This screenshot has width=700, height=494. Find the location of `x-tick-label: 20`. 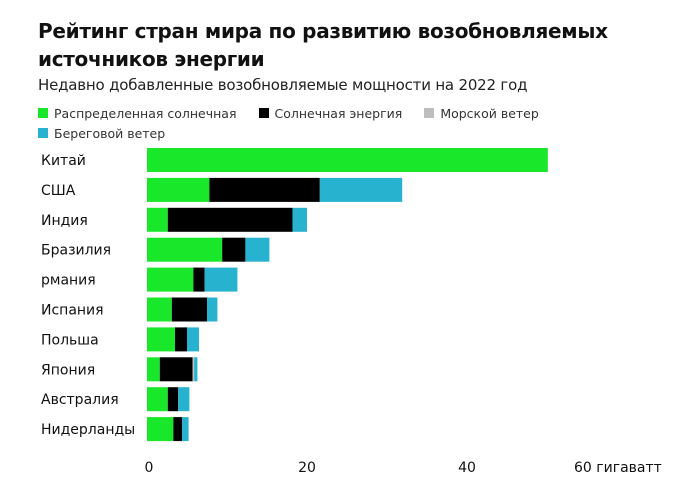

x-tick-label: 20 is located at coordinates (307, 468).